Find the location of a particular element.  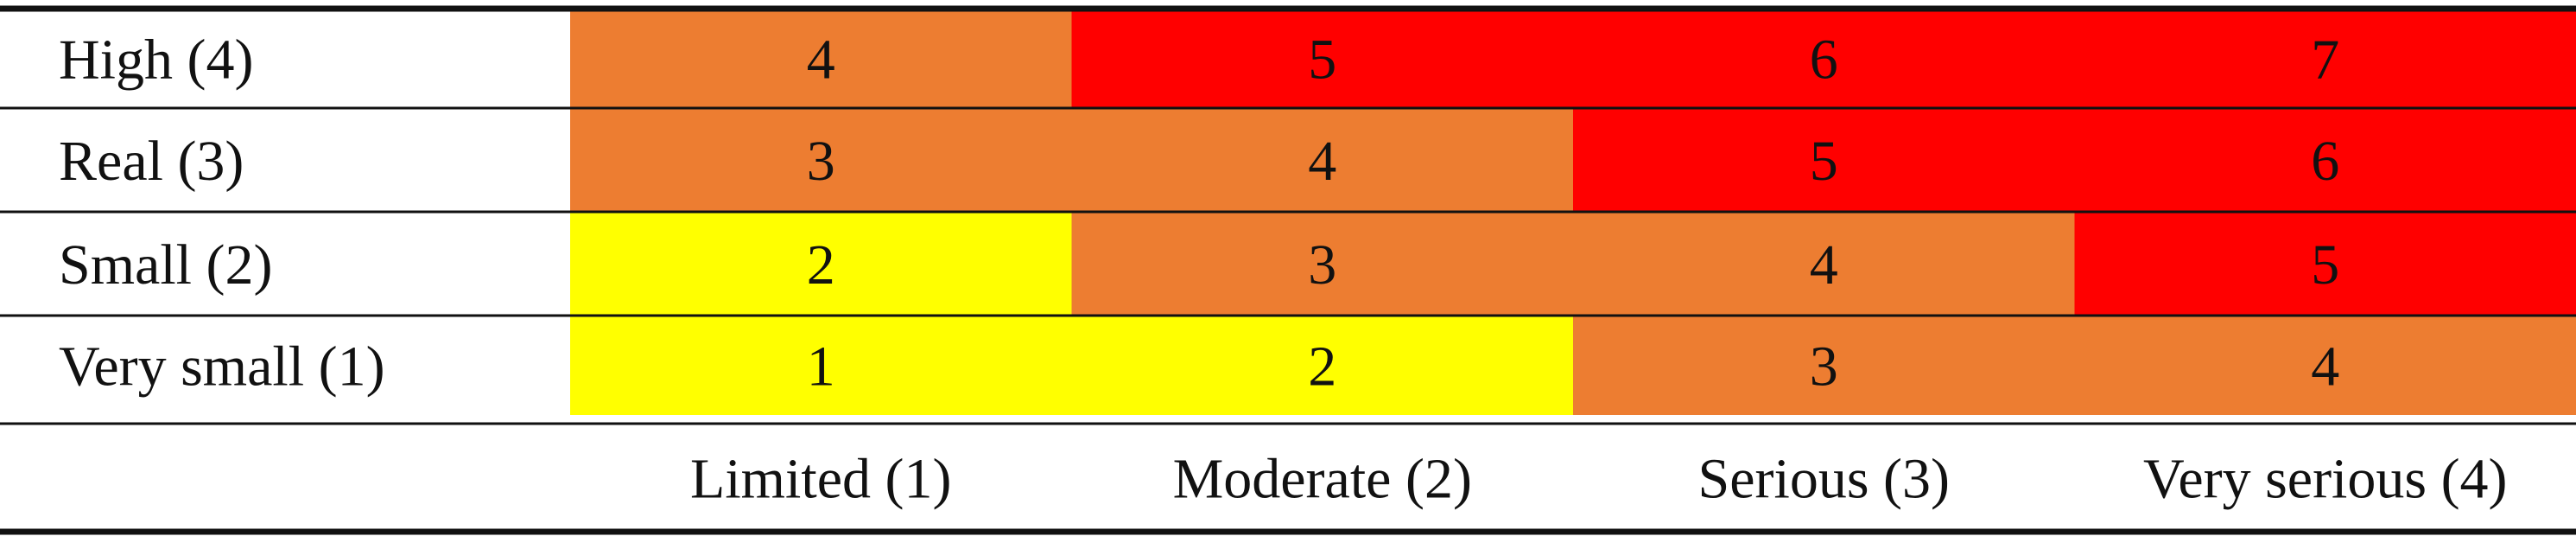

row-label: Small (2) is located at coordinates (165, 265).